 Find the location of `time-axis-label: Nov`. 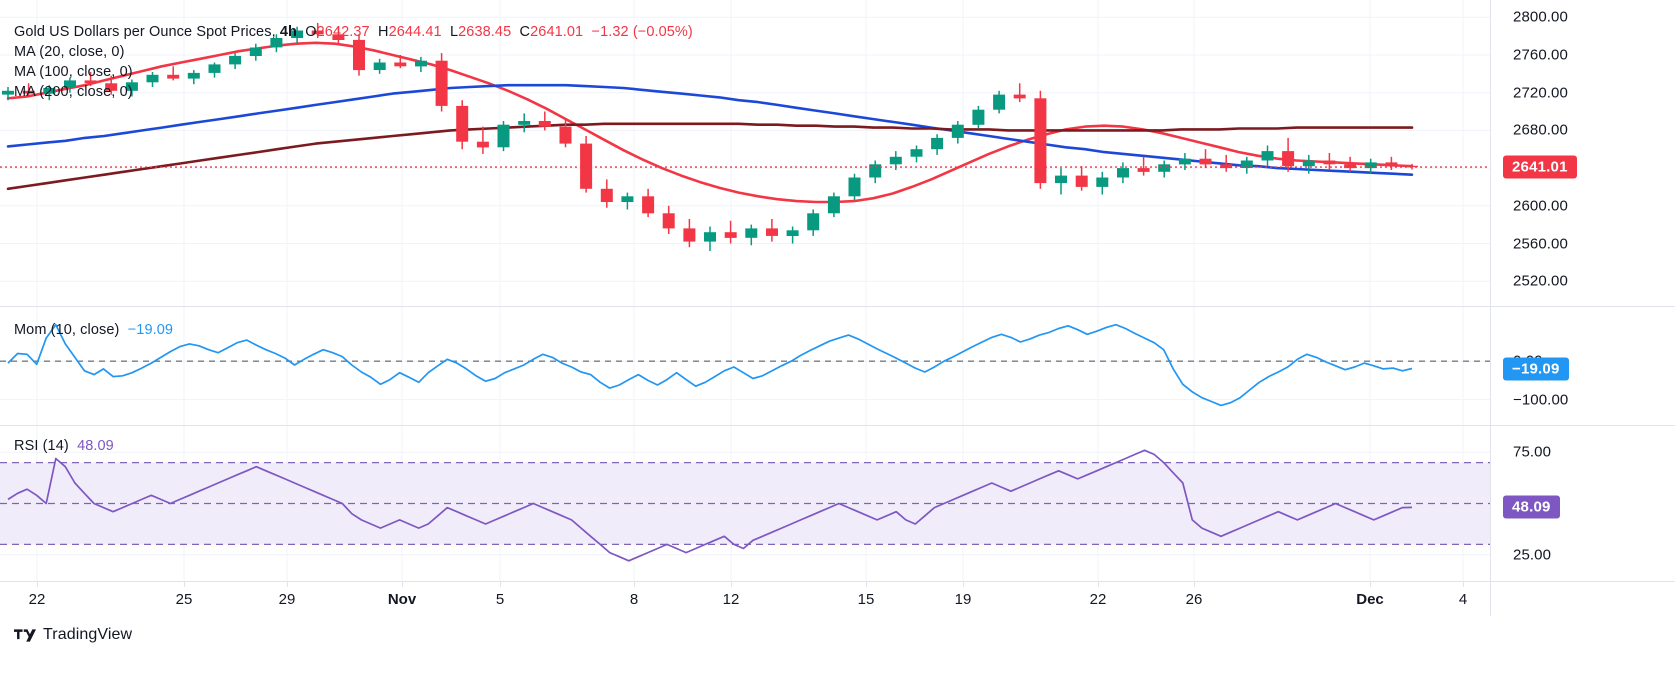

time-axis-label: Nov is located at coordinates (402, 599).